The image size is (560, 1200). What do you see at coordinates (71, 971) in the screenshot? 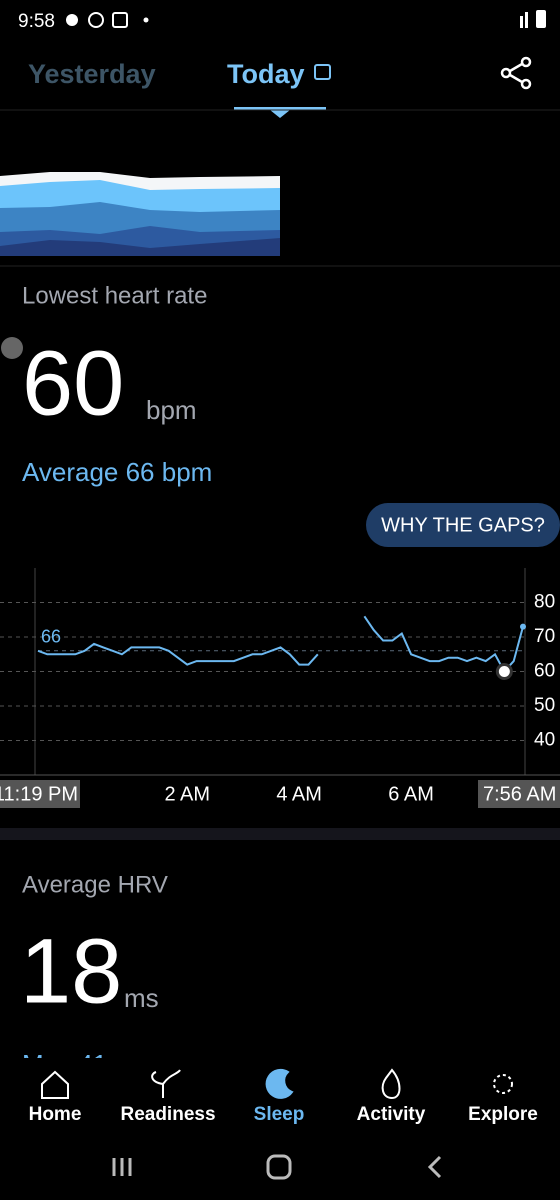
I see `hrv-value: 18` at bounding box center [71, 971].